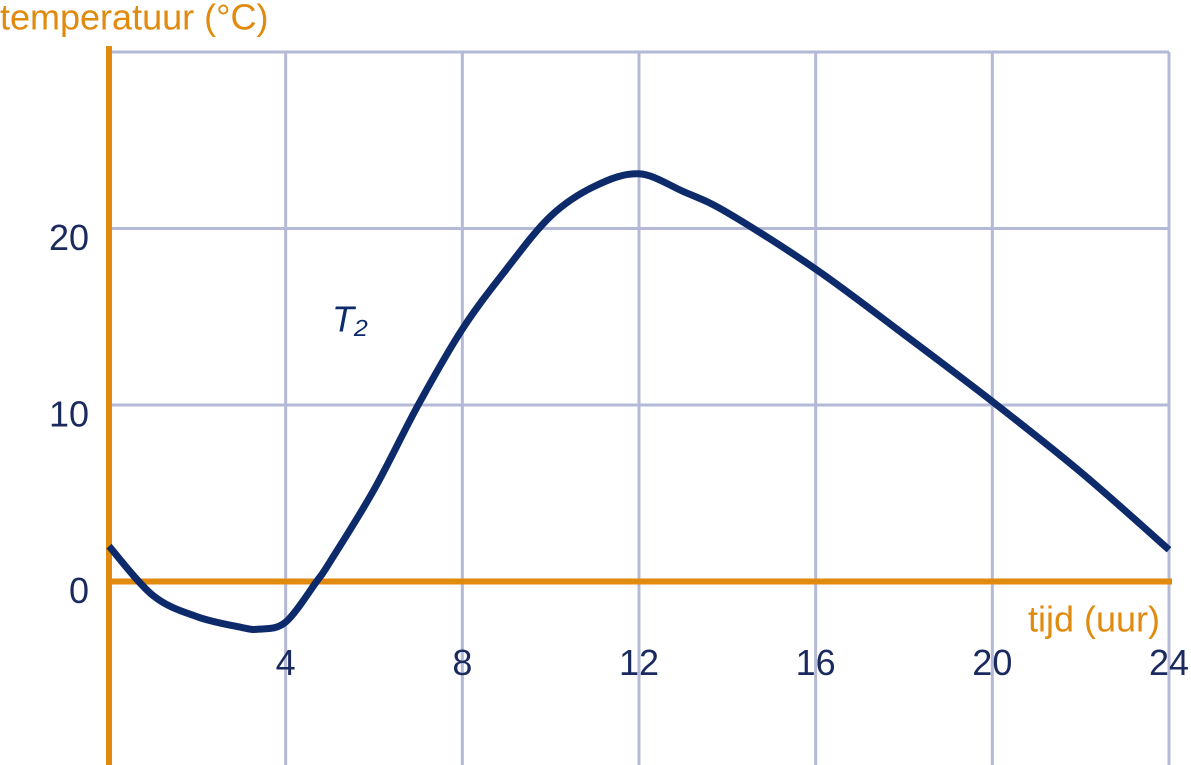 Image resolution: width=1191 pixels, height=765 pixels. Describe the element at coordinates (992, 662) in the screenshot. I see `x-tick-label: 20` at that location.